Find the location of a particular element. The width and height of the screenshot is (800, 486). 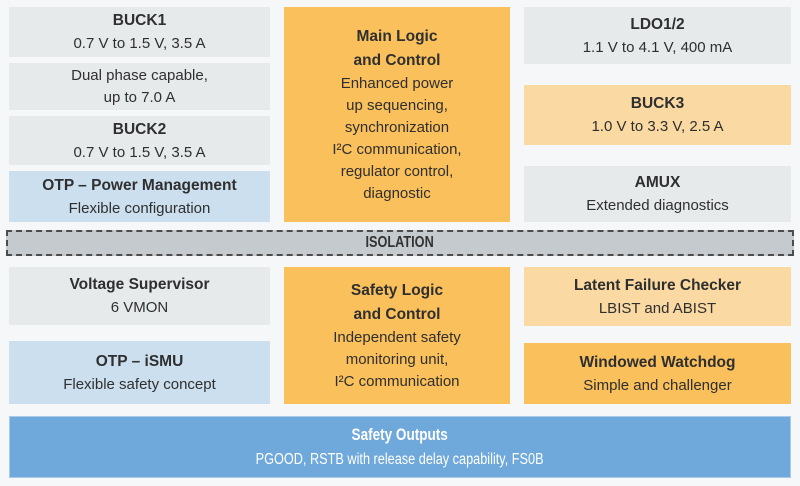

block-subtitle: LBIST and ABIST is located at coordinates (657, 308).